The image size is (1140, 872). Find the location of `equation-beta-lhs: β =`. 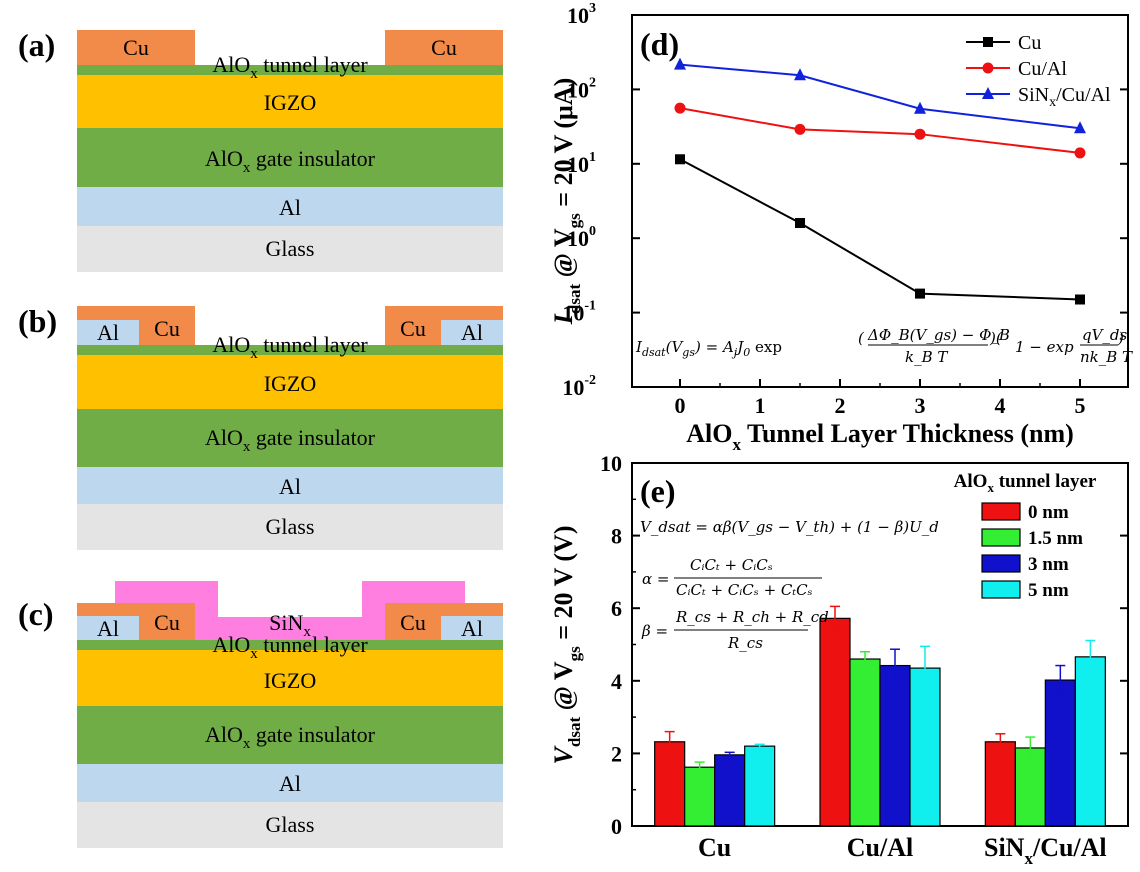

equation-beta-lhs: β = is located at coordinates (654, 631).